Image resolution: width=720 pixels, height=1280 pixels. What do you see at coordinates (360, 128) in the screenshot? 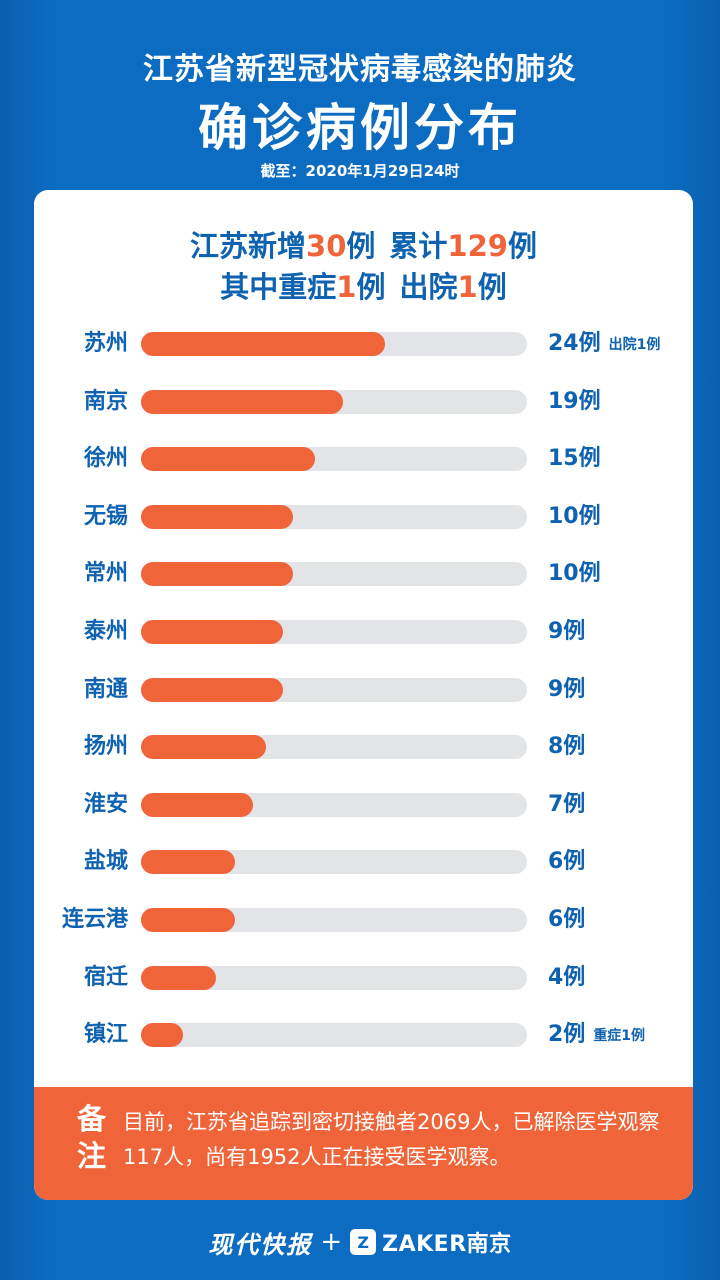
I see `page-title-line2: 确诊病例分布` at bounding box center [360, 128].